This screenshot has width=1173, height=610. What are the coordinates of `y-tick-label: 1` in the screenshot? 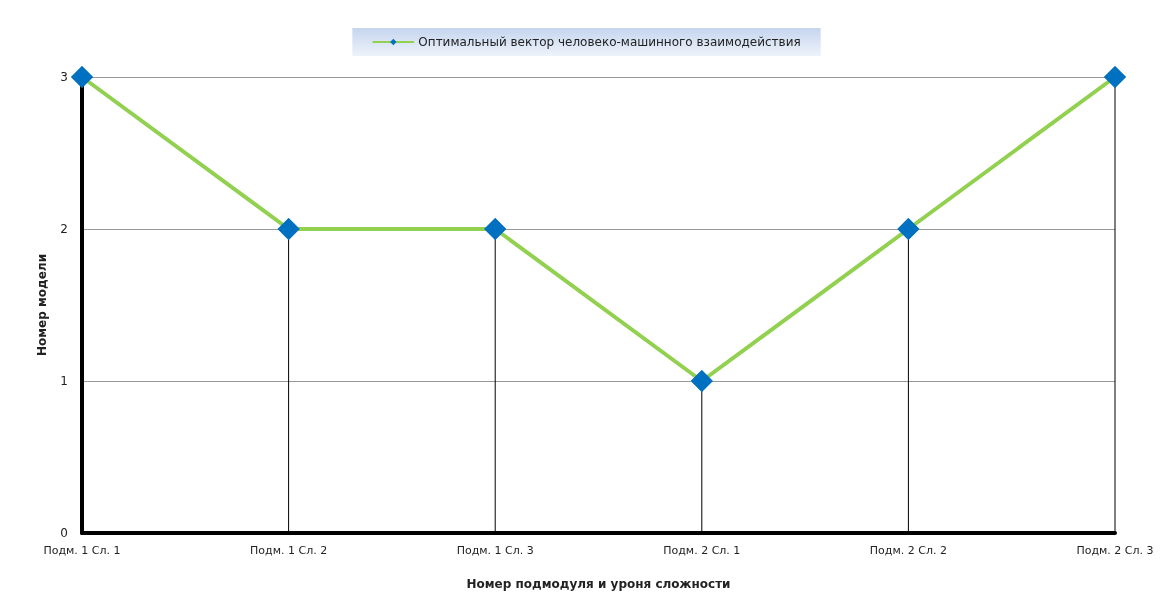 It's located at (64, 381).